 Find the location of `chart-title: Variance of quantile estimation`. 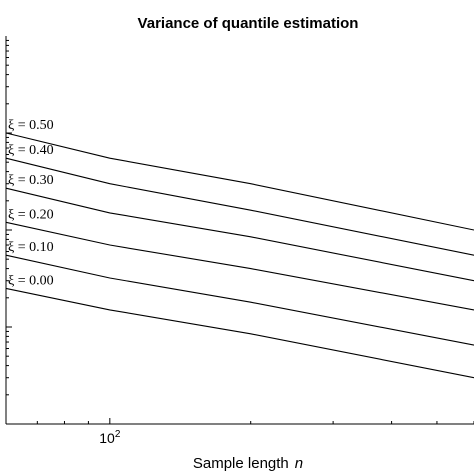

chart-title: Variance of quantile estimation is located at coordinates (248, 23).